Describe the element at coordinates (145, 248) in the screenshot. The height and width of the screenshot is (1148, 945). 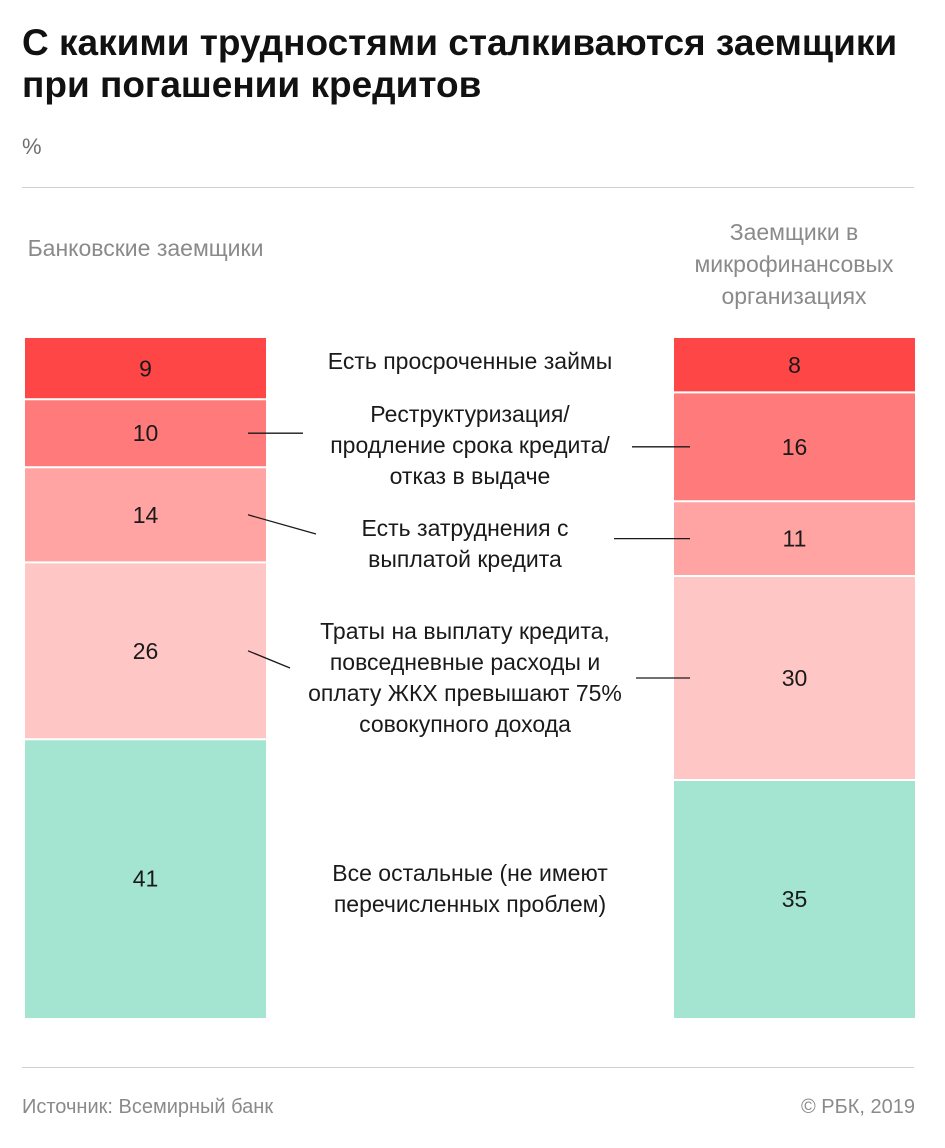
I see `column-header-bank: Банковские заемщики` at that location.